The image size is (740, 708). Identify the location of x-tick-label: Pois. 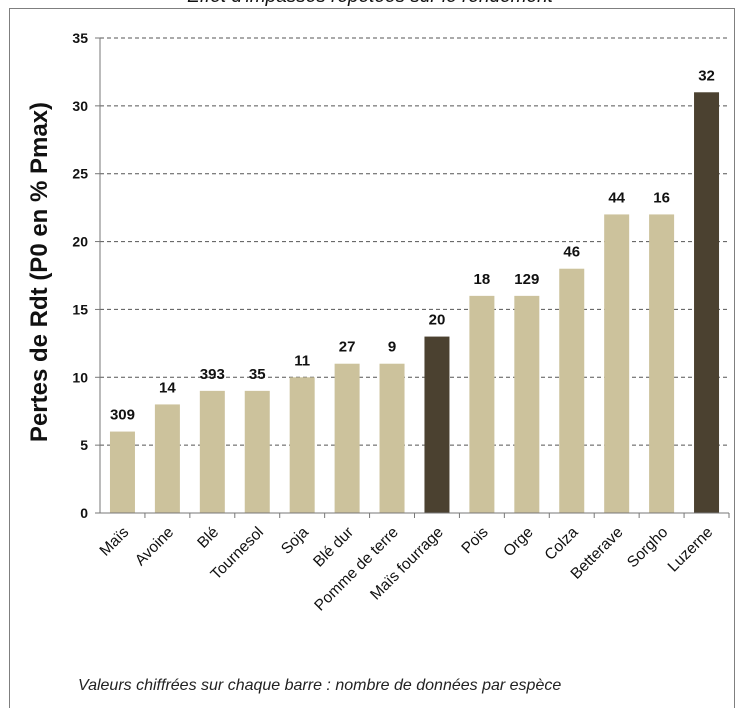
(475, 541).